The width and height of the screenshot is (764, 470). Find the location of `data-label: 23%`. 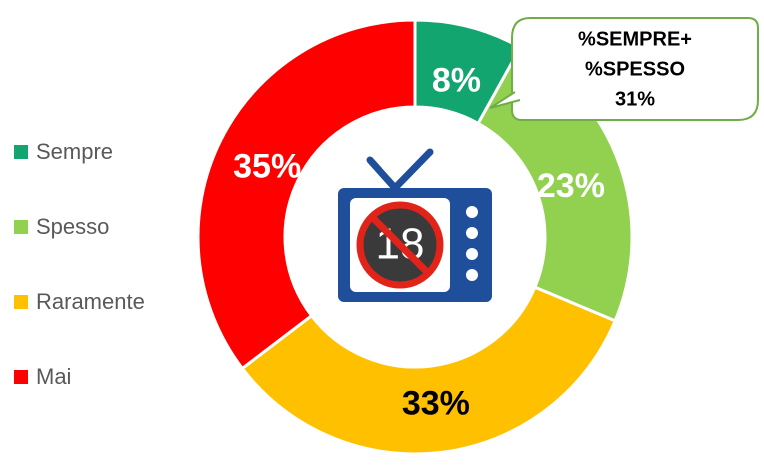

data-label: 23% is located at coordinates (571, 186).